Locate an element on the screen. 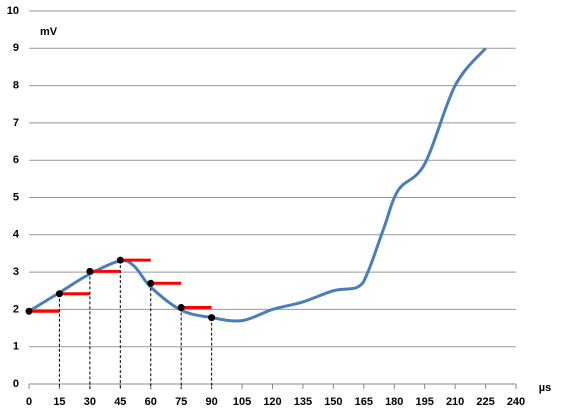  x-tick-label: 165 is located at coordinates (364, 402).